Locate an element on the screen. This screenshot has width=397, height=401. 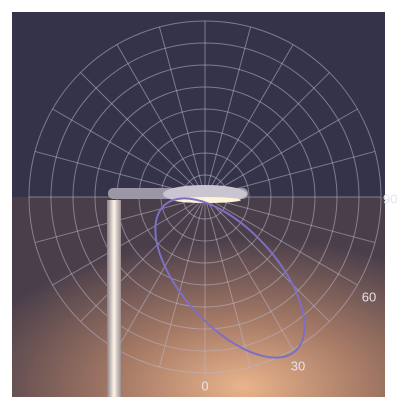
angle-label: 0 is located at coordinates (204, 385).